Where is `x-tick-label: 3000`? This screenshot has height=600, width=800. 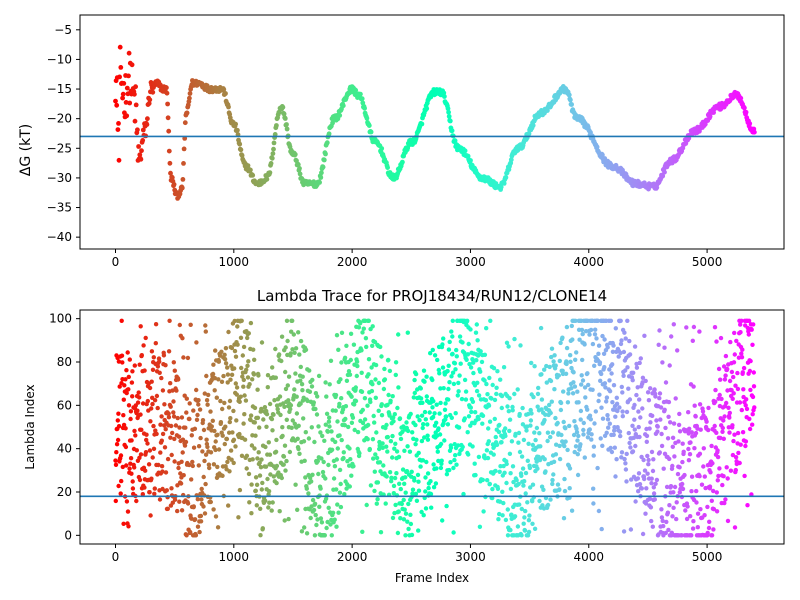 x-tick-label: 3000 is located at coordinates (470, 262).